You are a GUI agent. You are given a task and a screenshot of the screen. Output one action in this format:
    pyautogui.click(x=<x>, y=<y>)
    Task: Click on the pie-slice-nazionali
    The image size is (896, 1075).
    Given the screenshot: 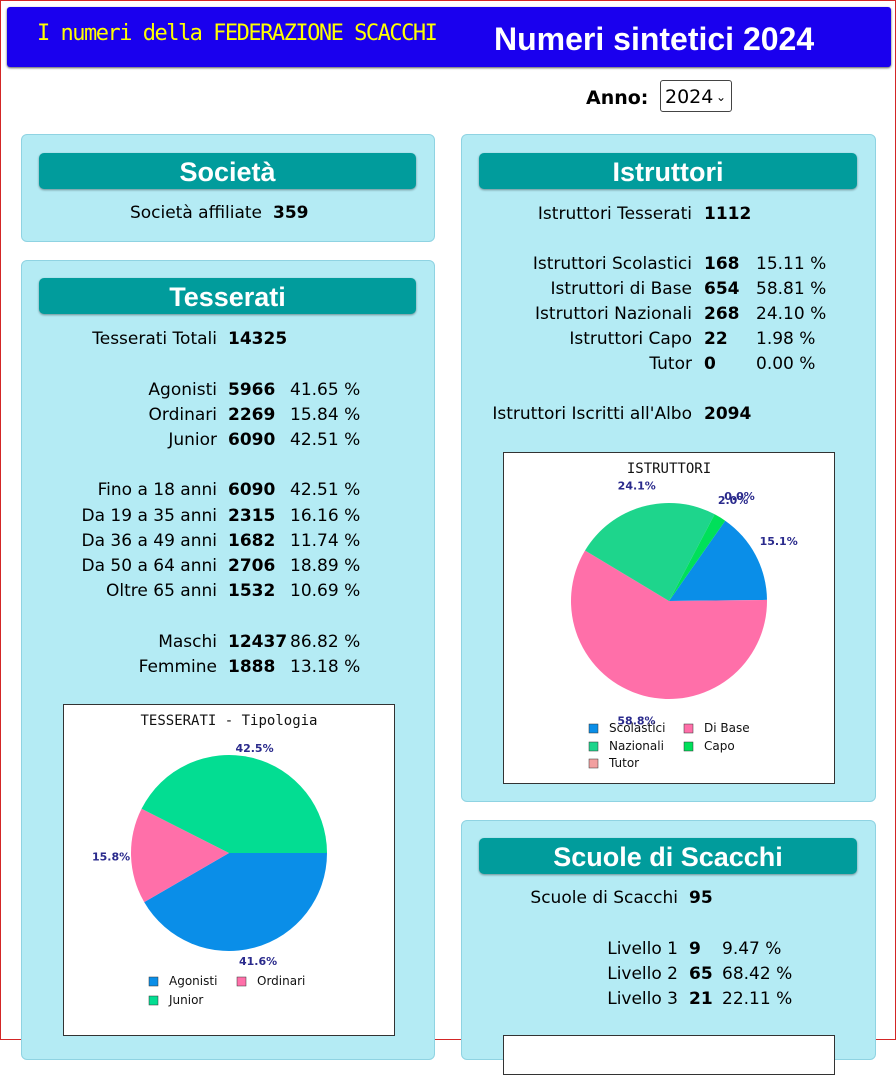 What is the action you would take?
    pyautogui.click(x=650, y=552)
    